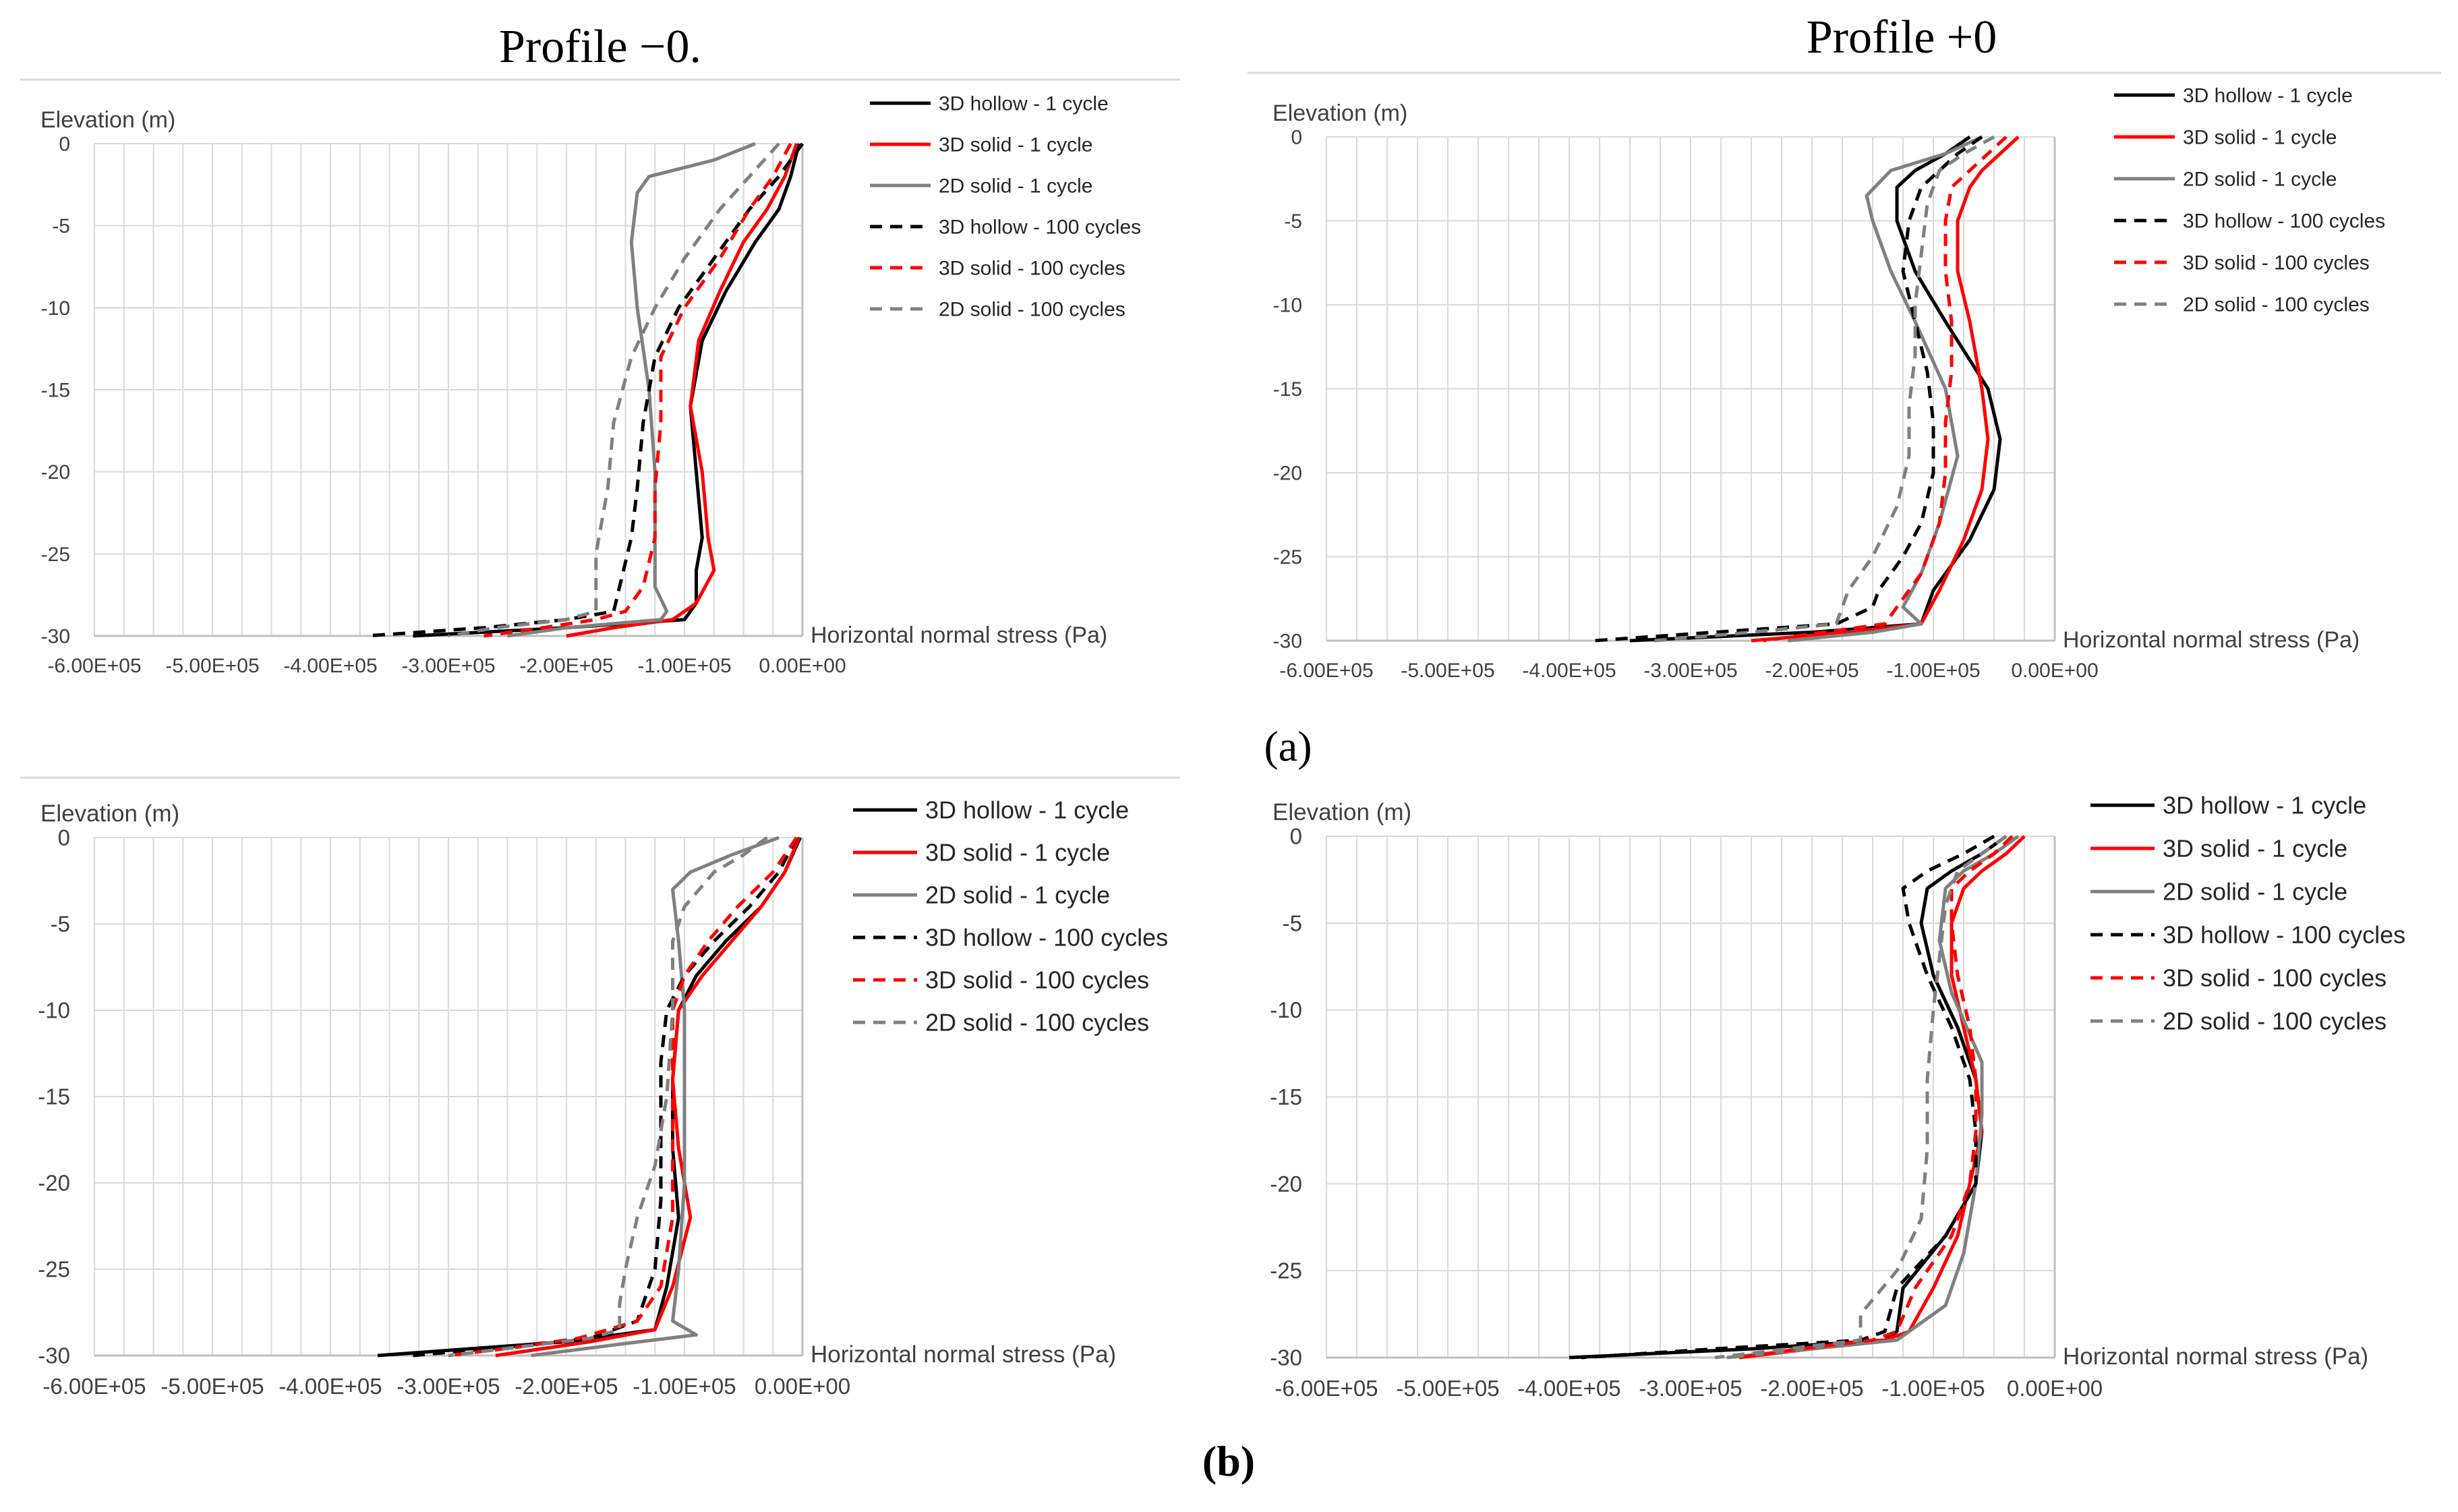 Image resolution: width=2458 pixels, height=1512 pixels. What do you see at coordinates (1288, 746) in the screenshot?
I see `row-label-a: (a)` at bounding box center [1288, 746].